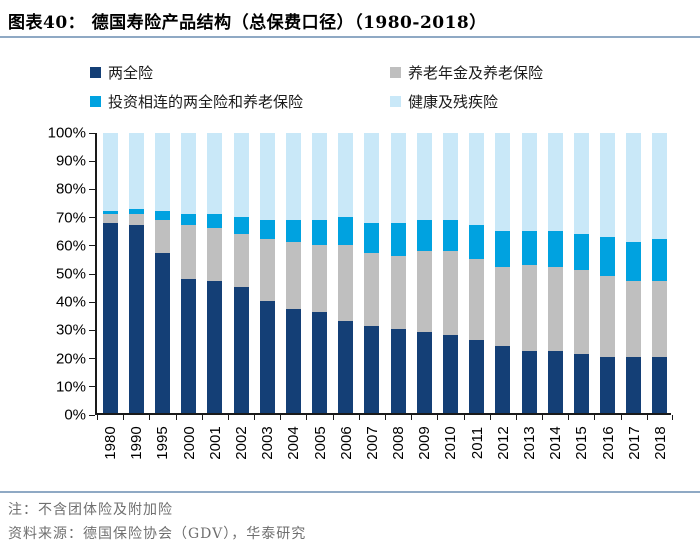  I want to click on bar-2016, so click(608, 273).